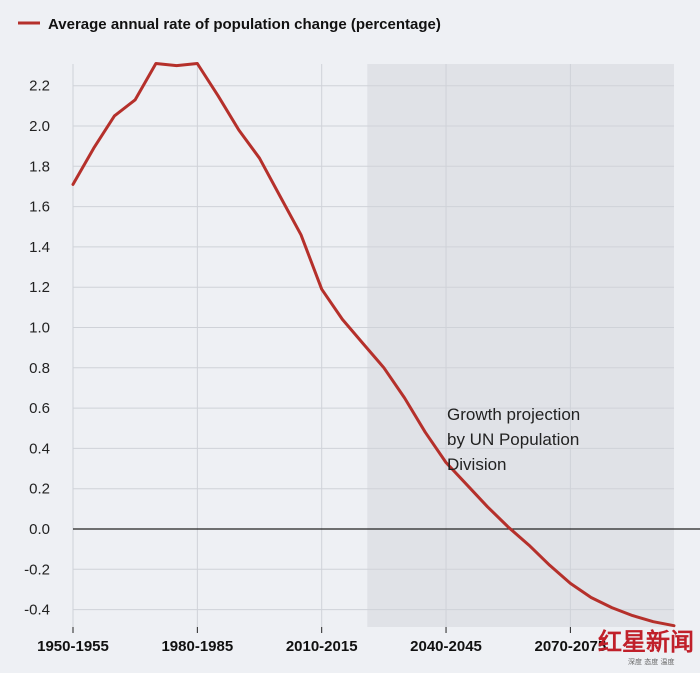  I want to click on y-tick-label: 0.0, so click(39, 529).